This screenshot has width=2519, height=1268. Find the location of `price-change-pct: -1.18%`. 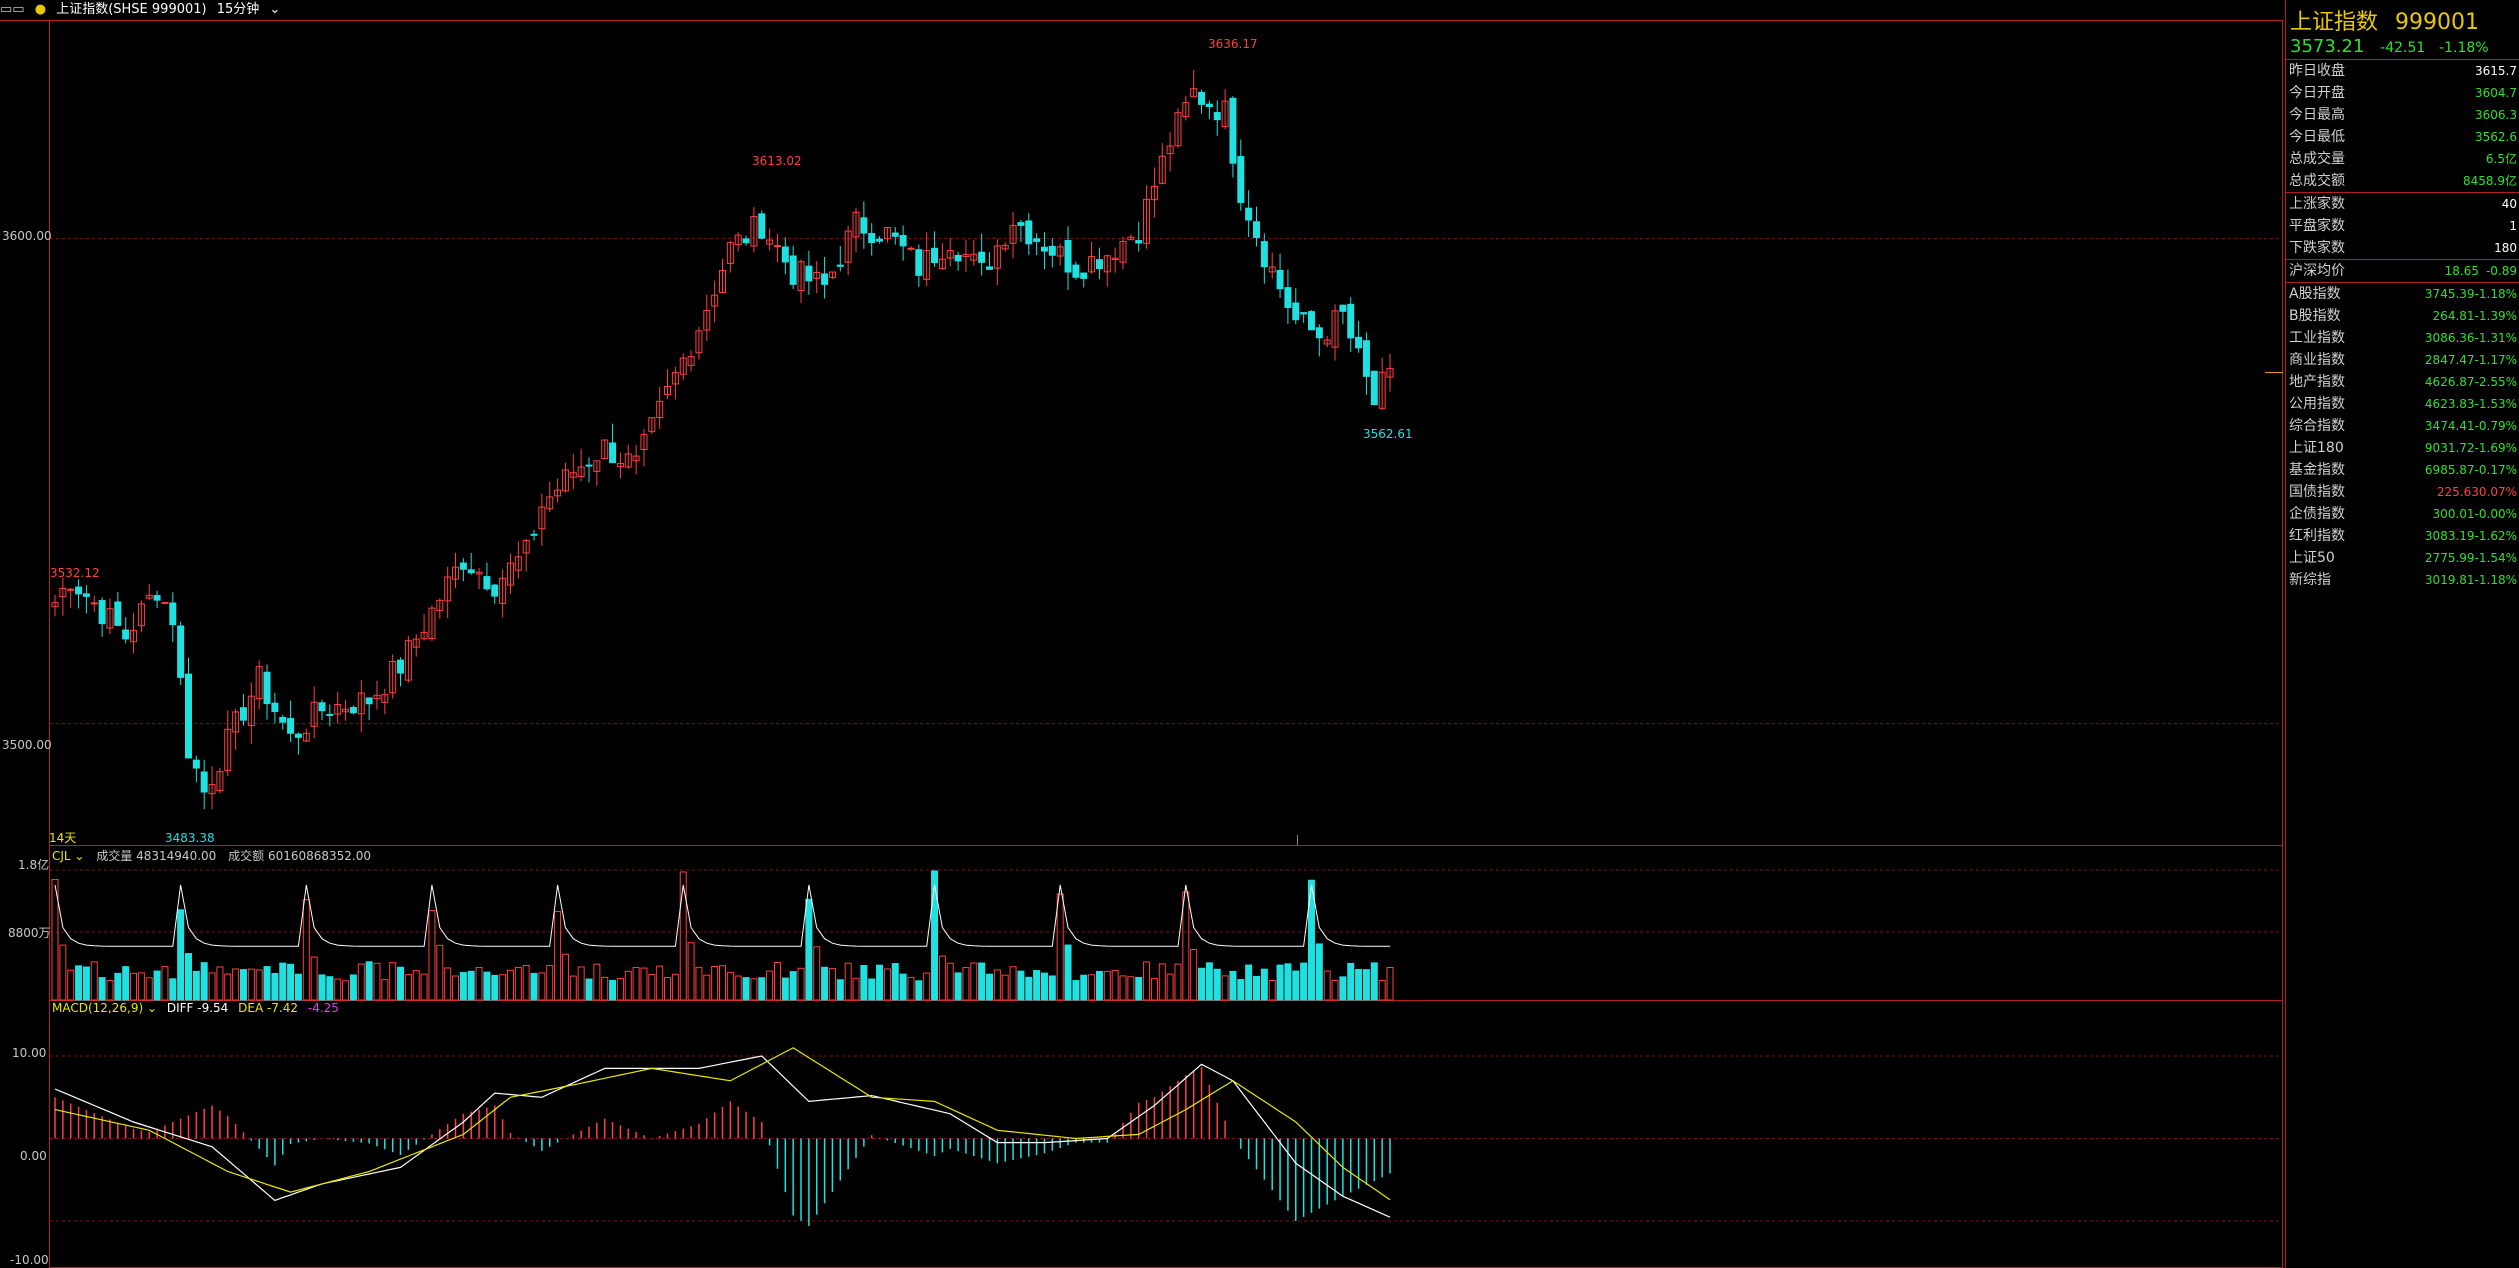

price-change-pct: -1.18% is located at coordinates (2464, 48).